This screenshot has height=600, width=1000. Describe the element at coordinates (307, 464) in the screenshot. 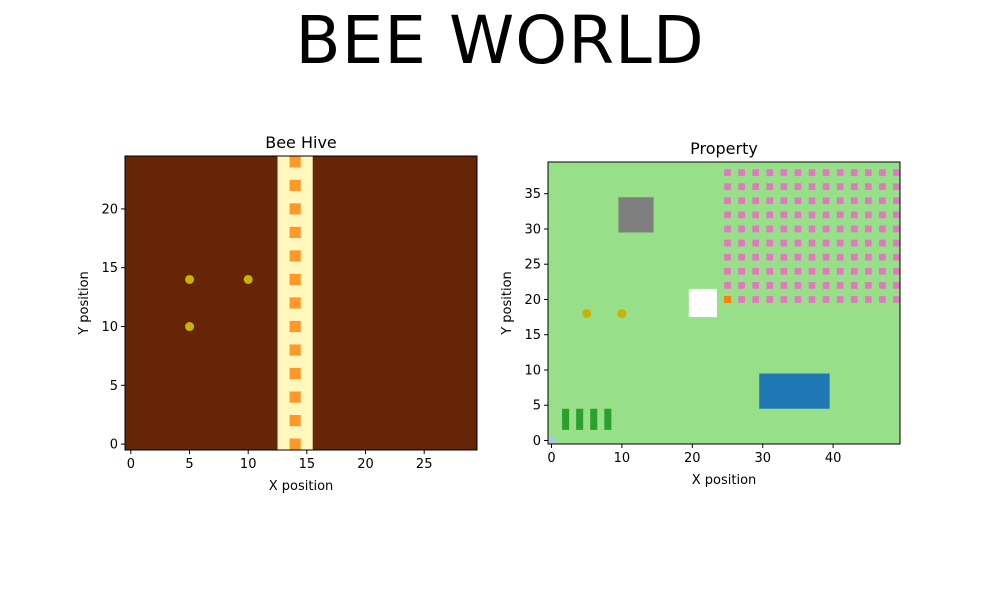

I see `bee-hive-xtick-label: 15` at that location.